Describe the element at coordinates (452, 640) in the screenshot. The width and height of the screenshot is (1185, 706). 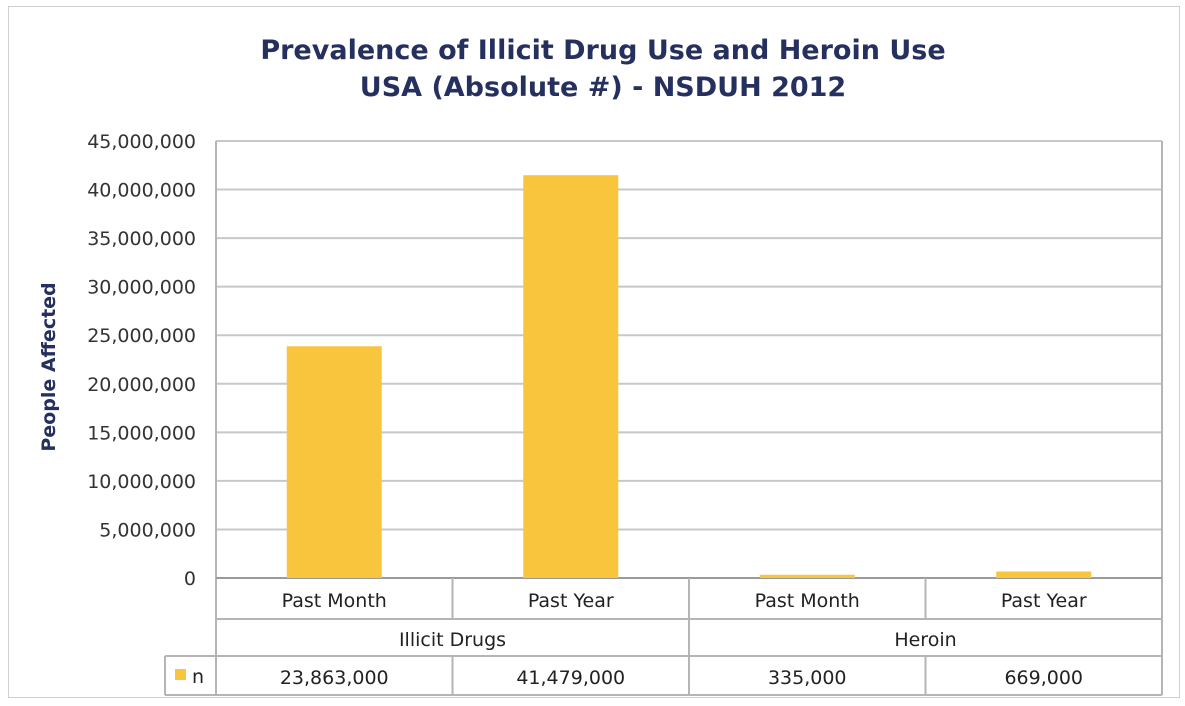
I see `group-label: Illicit Drugs` at that location.